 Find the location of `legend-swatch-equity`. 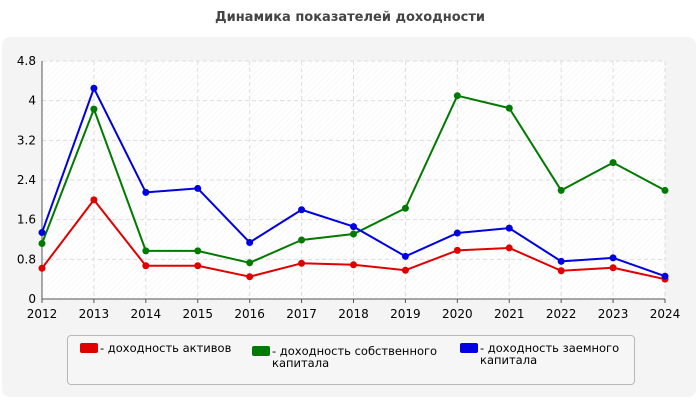

legend-swatch-equity is located at coordinates (261, 351).